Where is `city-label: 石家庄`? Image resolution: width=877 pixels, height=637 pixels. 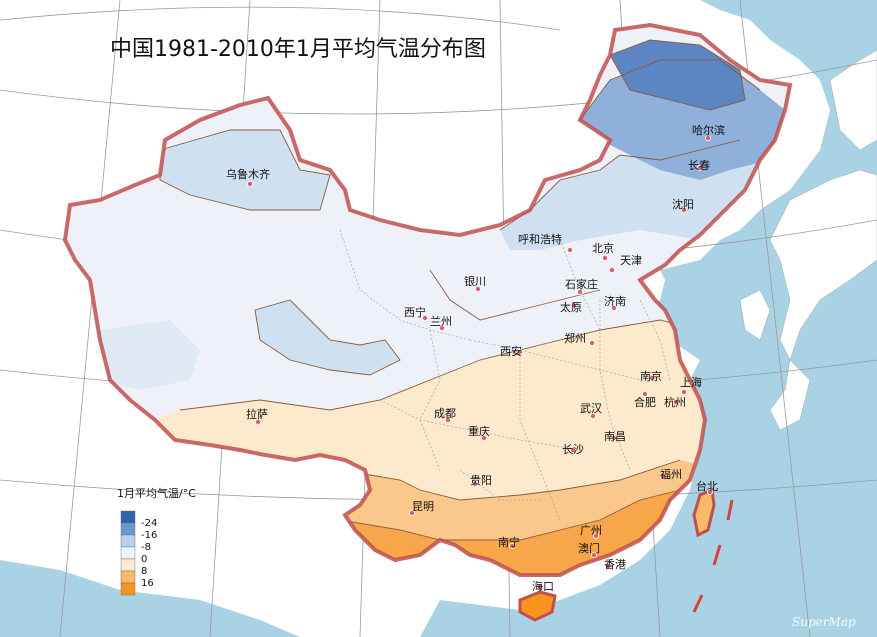 city-label: 石家庄 is located at coordinates (581, 284).